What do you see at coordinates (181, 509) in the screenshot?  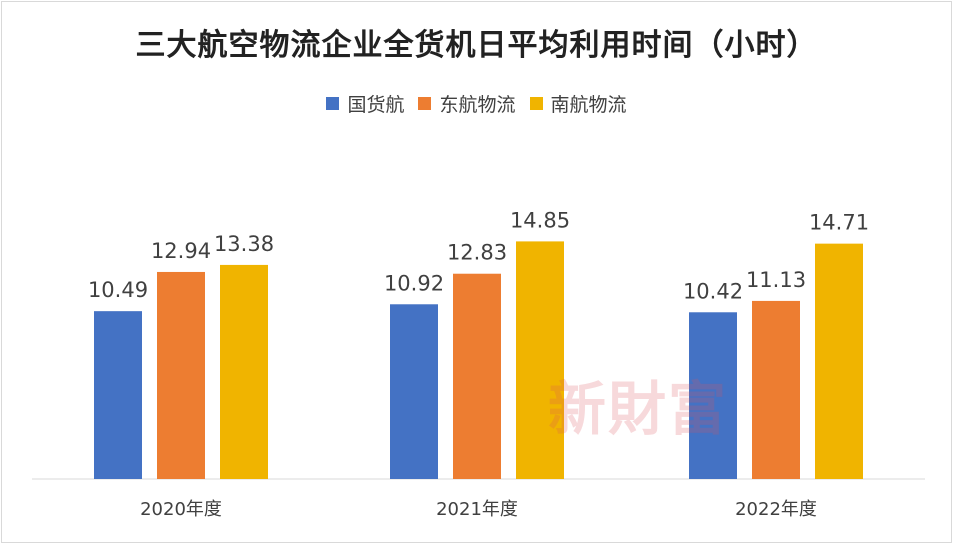 I see `x-tick-label-1: 2020年度` at bounding box center [181, 509].